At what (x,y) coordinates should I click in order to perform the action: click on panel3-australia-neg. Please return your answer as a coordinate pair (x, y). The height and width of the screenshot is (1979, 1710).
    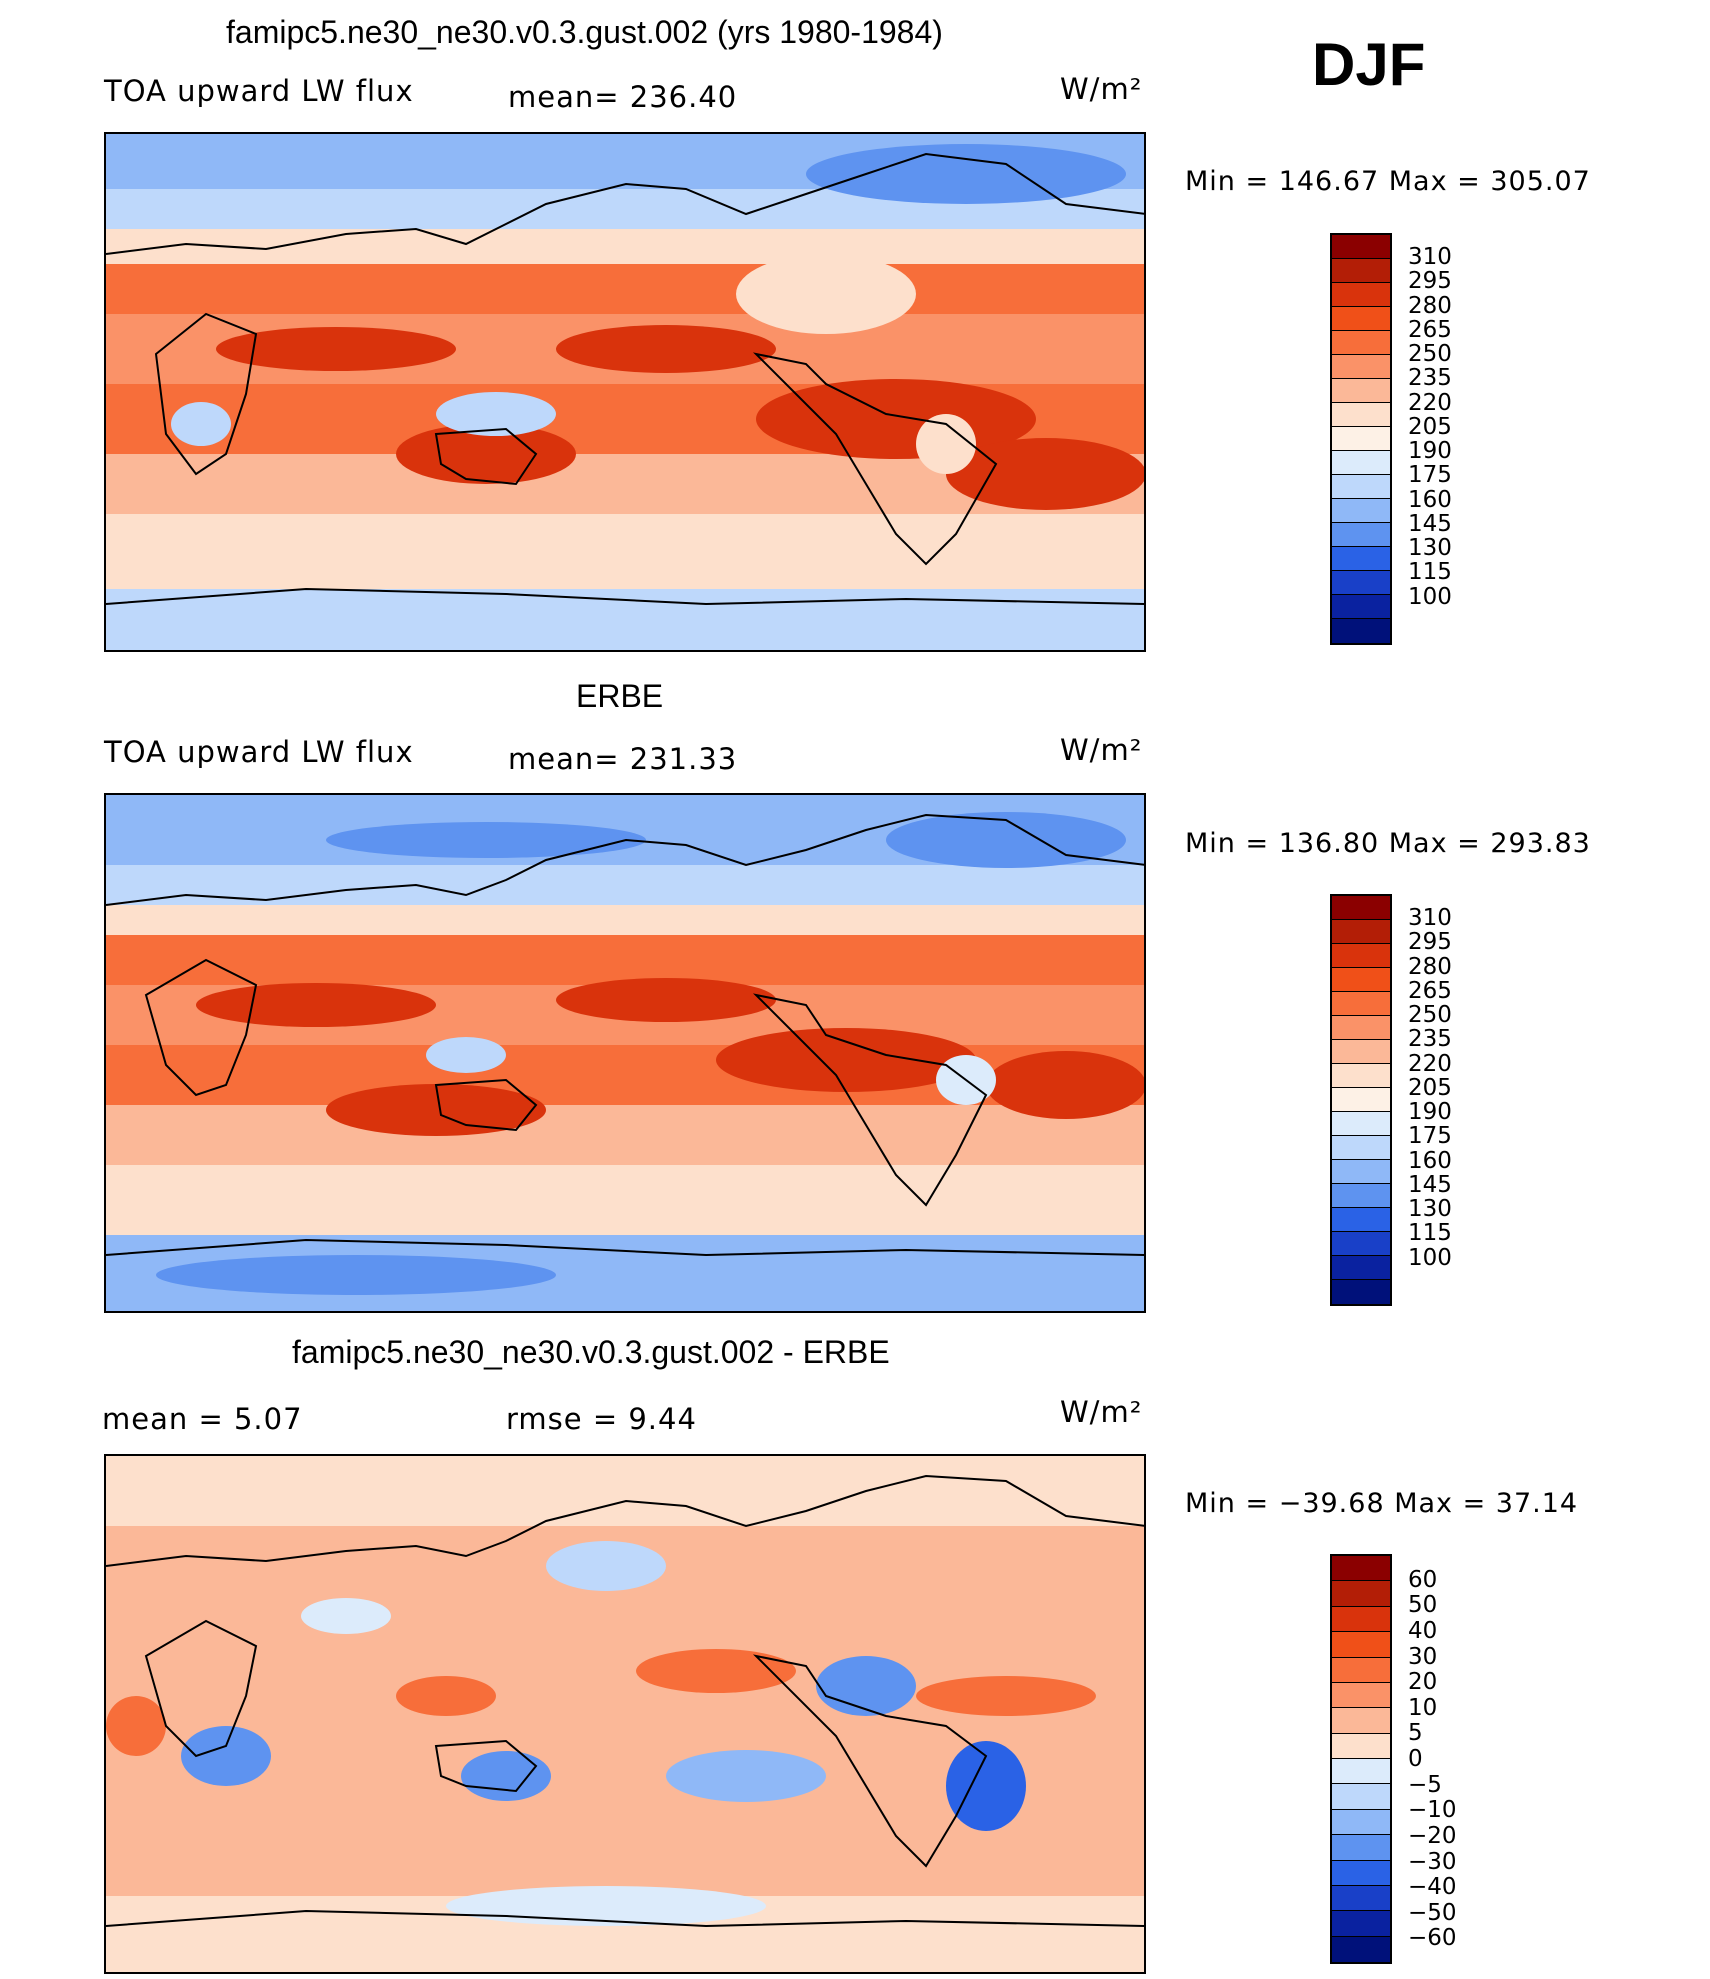
    Looking at the image, I should click on (506, 1776).